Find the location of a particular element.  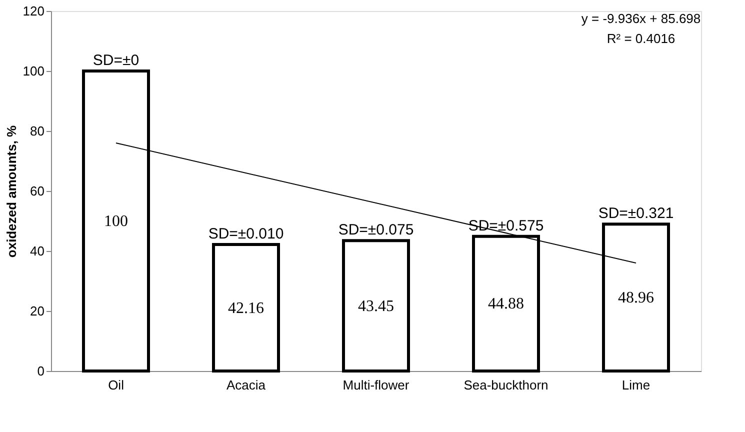

data-label: 43.45 is located at coordinates (376, 306).